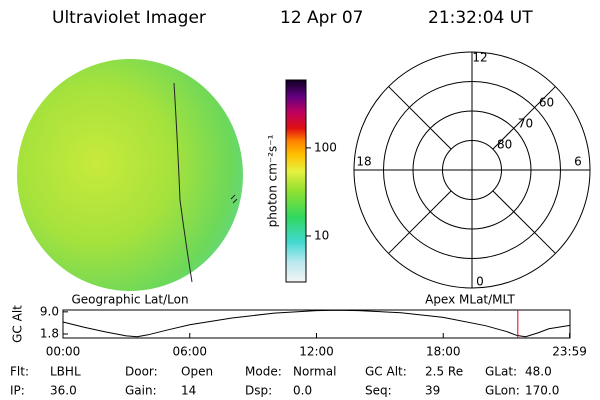  What do you see at coordinates (321, 18) in the screenshot?
I see `date: 12 Apr 07` at bounding box center [321, 18].